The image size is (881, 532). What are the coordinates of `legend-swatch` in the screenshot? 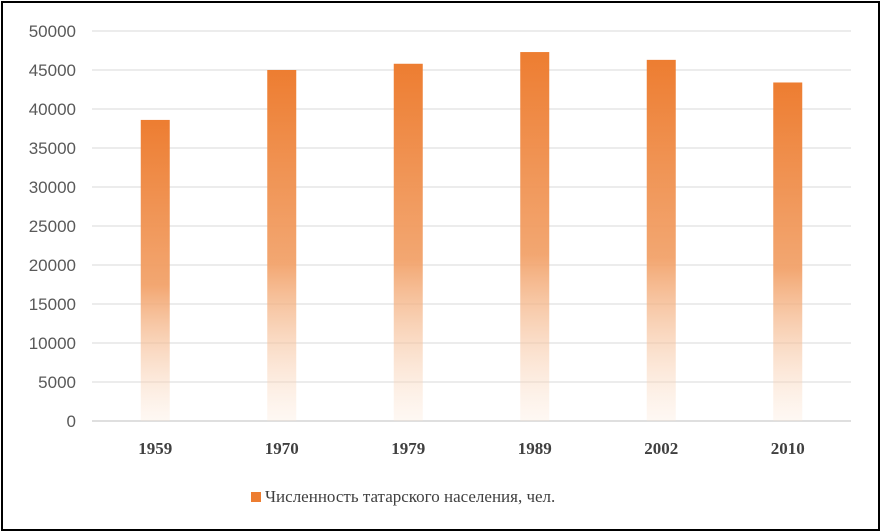 It's located at (256, 497).